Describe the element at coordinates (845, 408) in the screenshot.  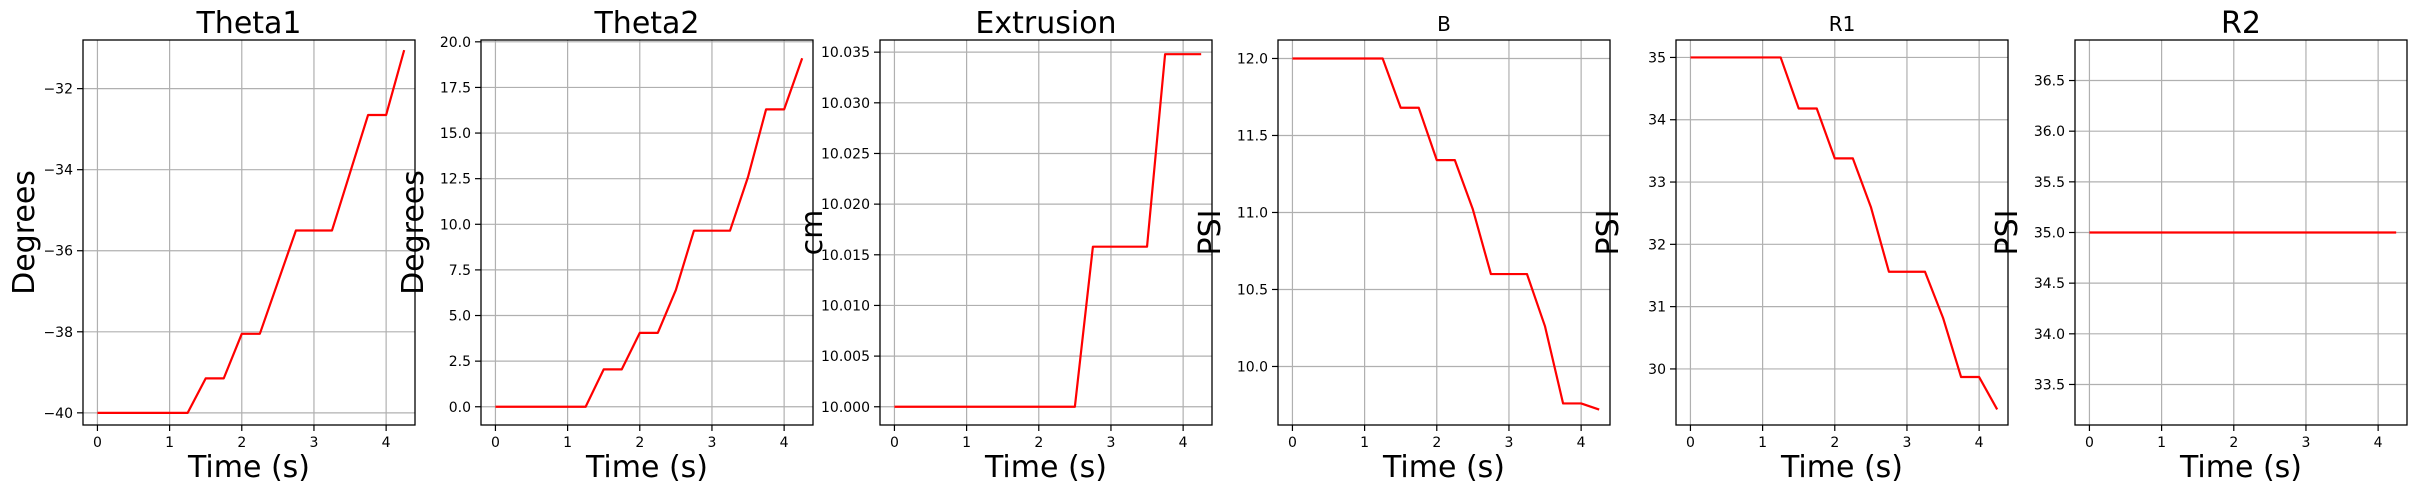
I see `y-tick-label: 10.000` at that location.